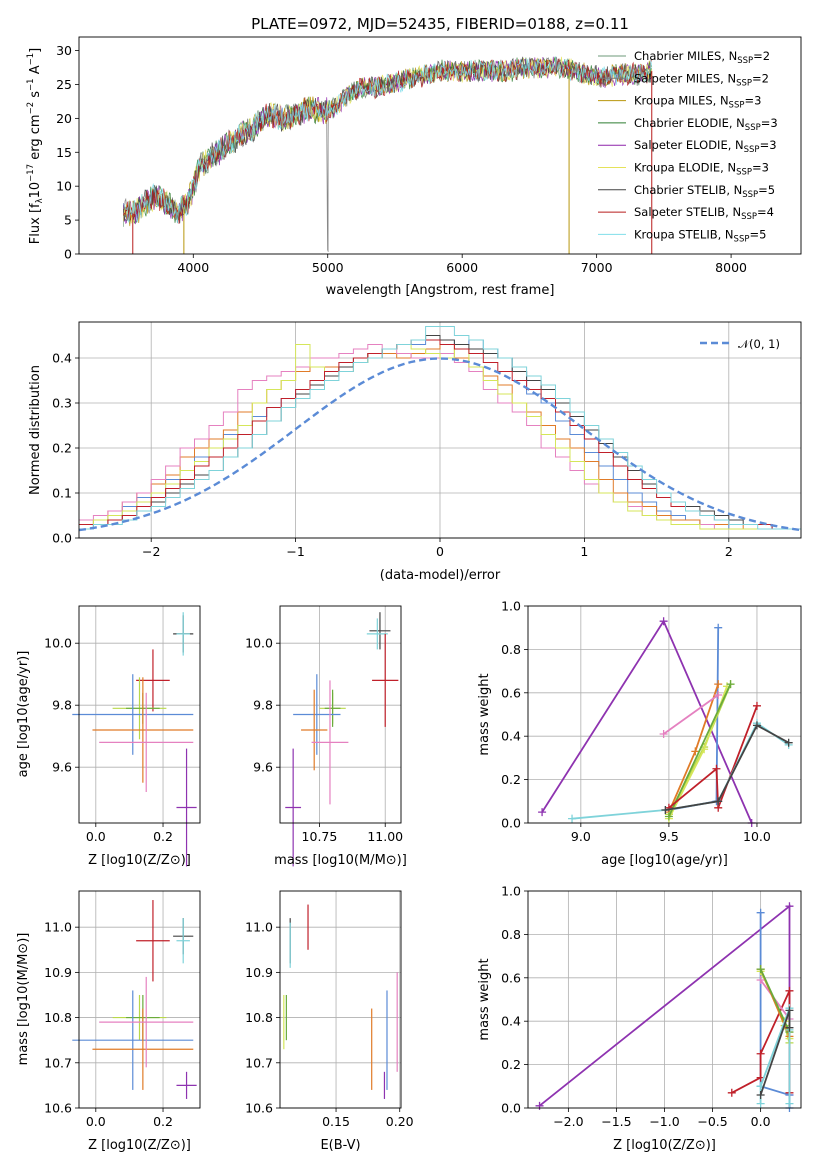  I want to click on agemw-ytick-label-5: 1.0, so click(511, 606).